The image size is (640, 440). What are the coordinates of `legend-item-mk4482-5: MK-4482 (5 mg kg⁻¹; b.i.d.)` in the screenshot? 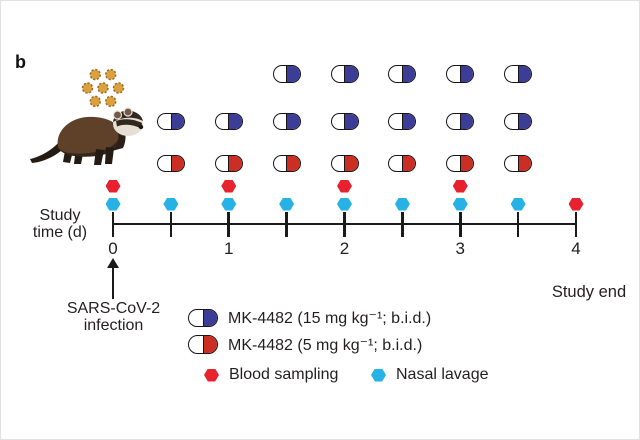 It's located at (305, 345).